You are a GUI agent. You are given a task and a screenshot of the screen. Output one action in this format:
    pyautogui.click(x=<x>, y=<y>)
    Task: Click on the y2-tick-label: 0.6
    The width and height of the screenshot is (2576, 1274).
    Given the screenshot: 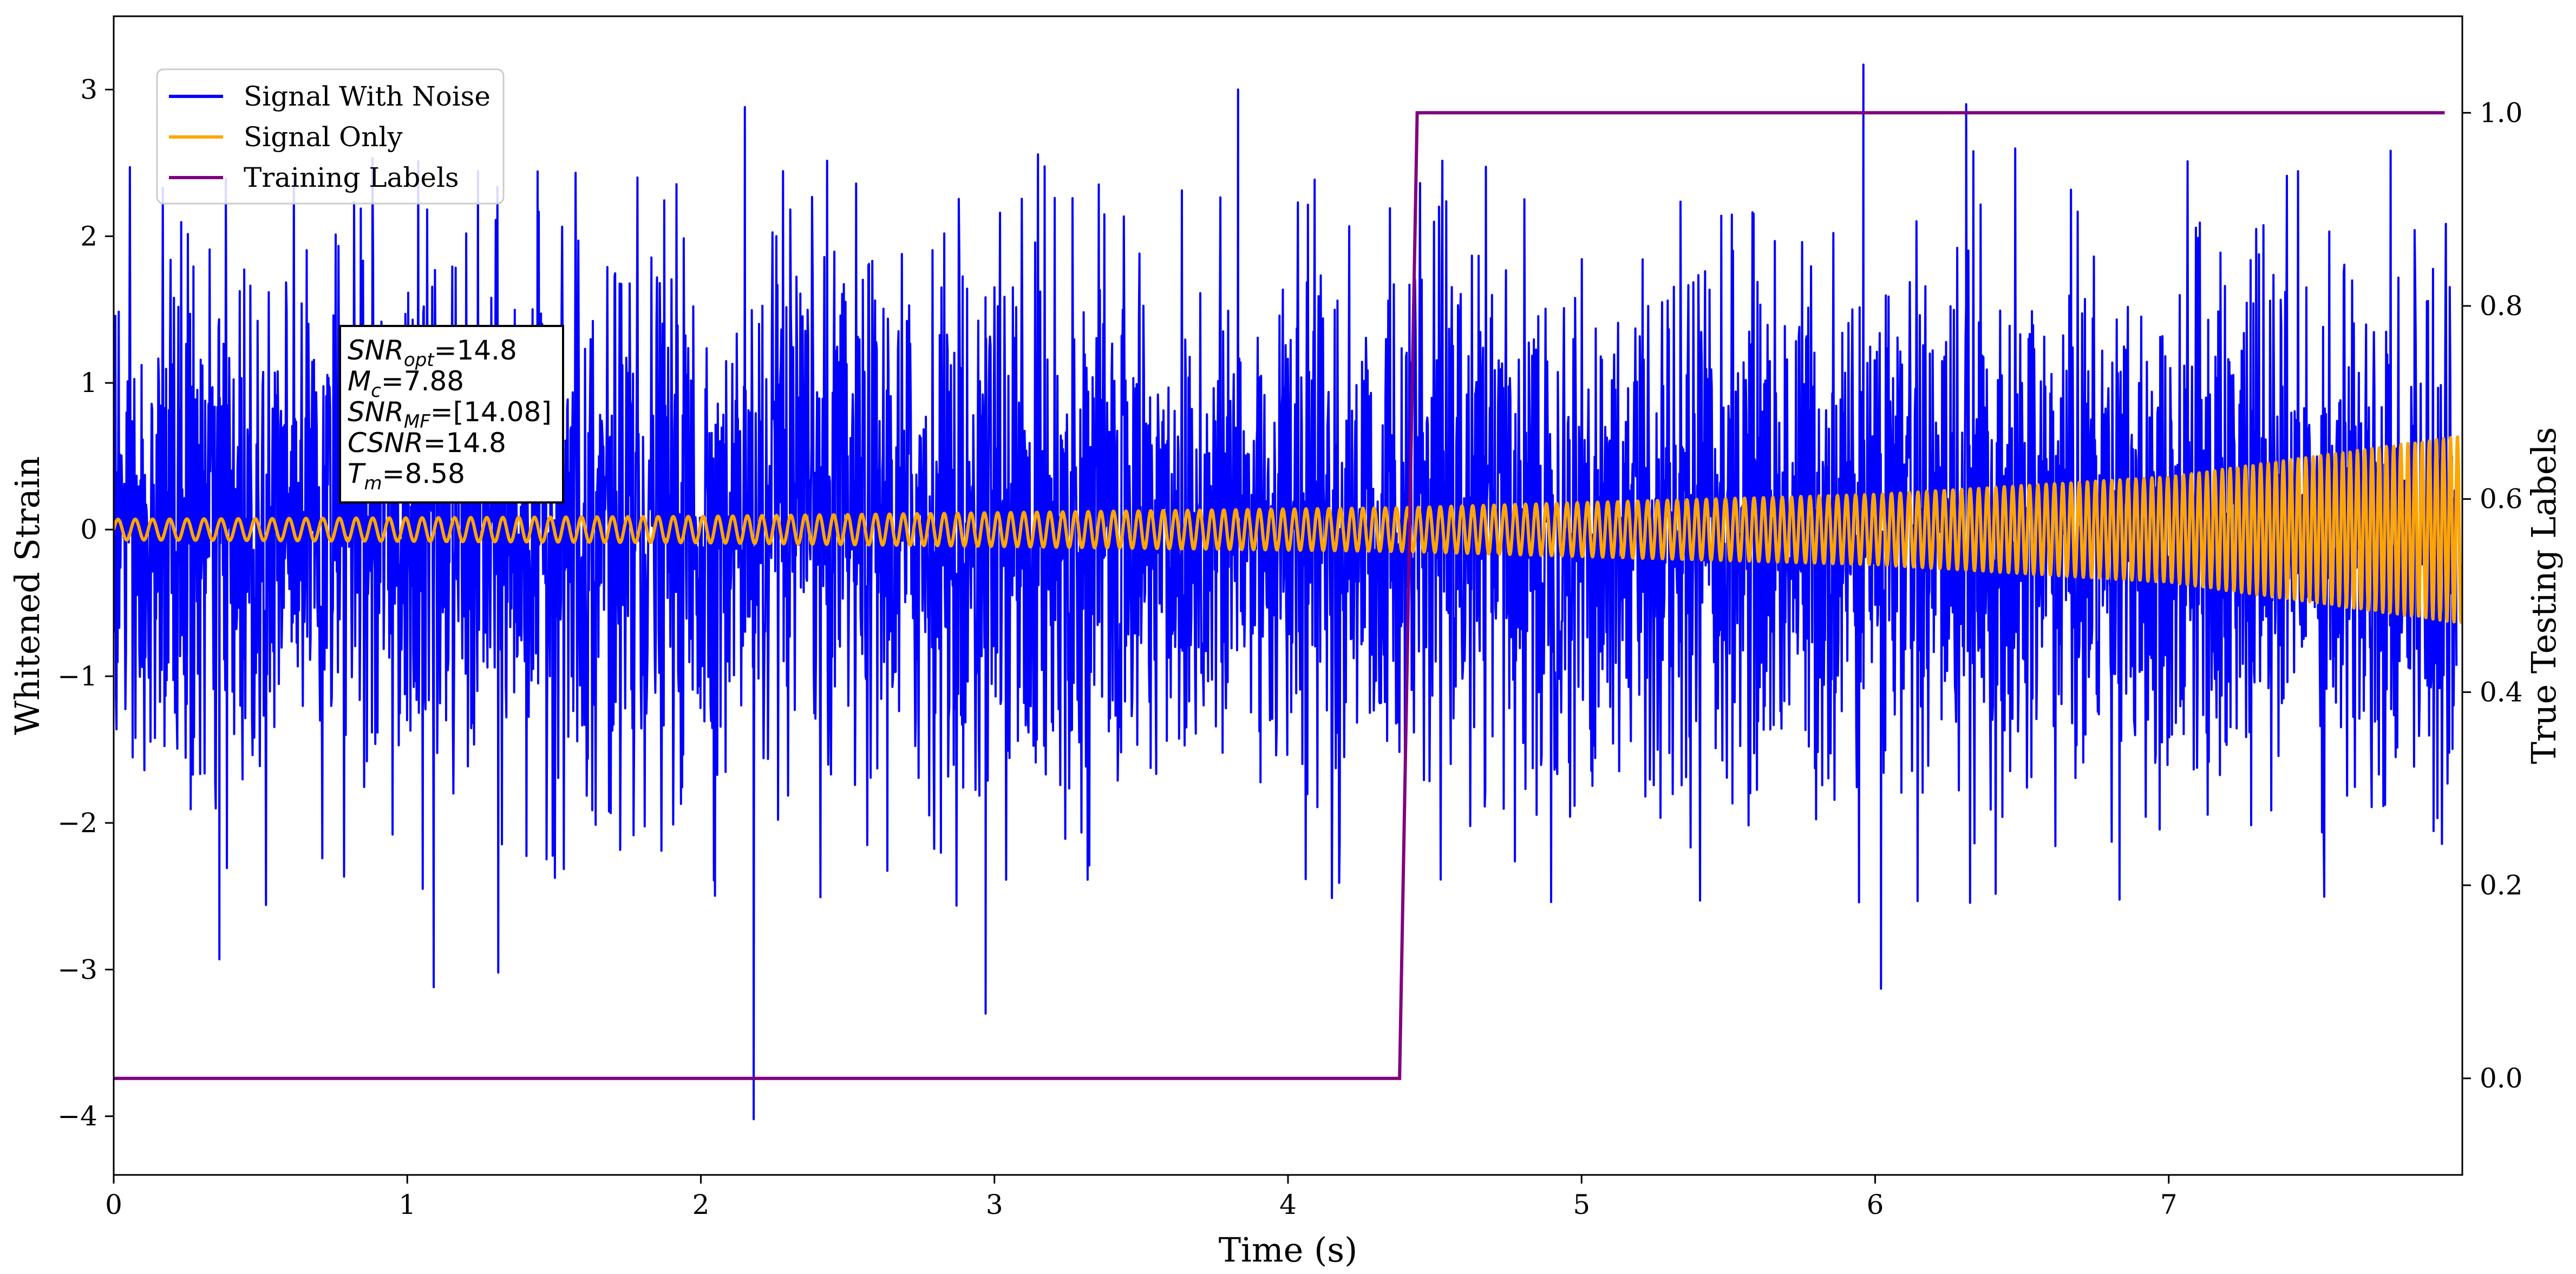 What is the action you would take?
    pyautogui.click(x=2502, y=499)
    